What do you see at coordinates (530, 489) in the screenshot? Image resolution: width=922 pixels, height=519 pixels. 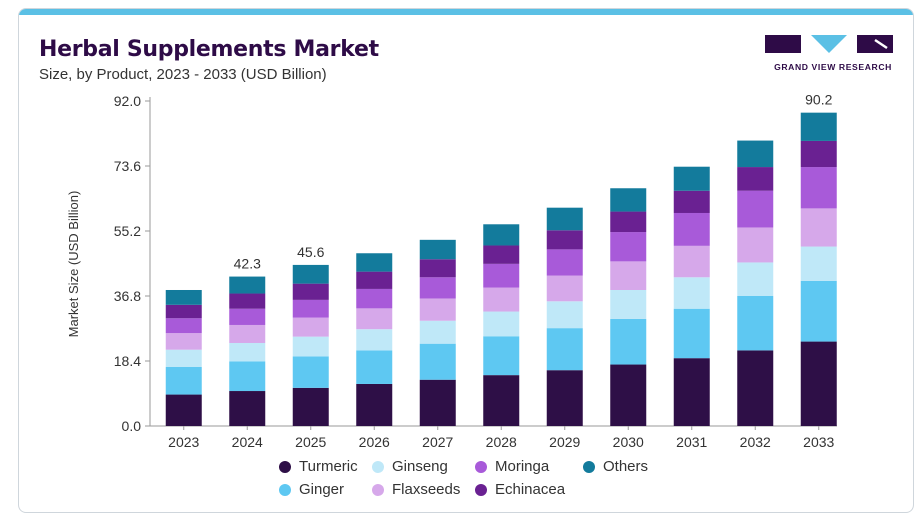 I see `legend-label: Echinacea` at bounding box center [530, 489].